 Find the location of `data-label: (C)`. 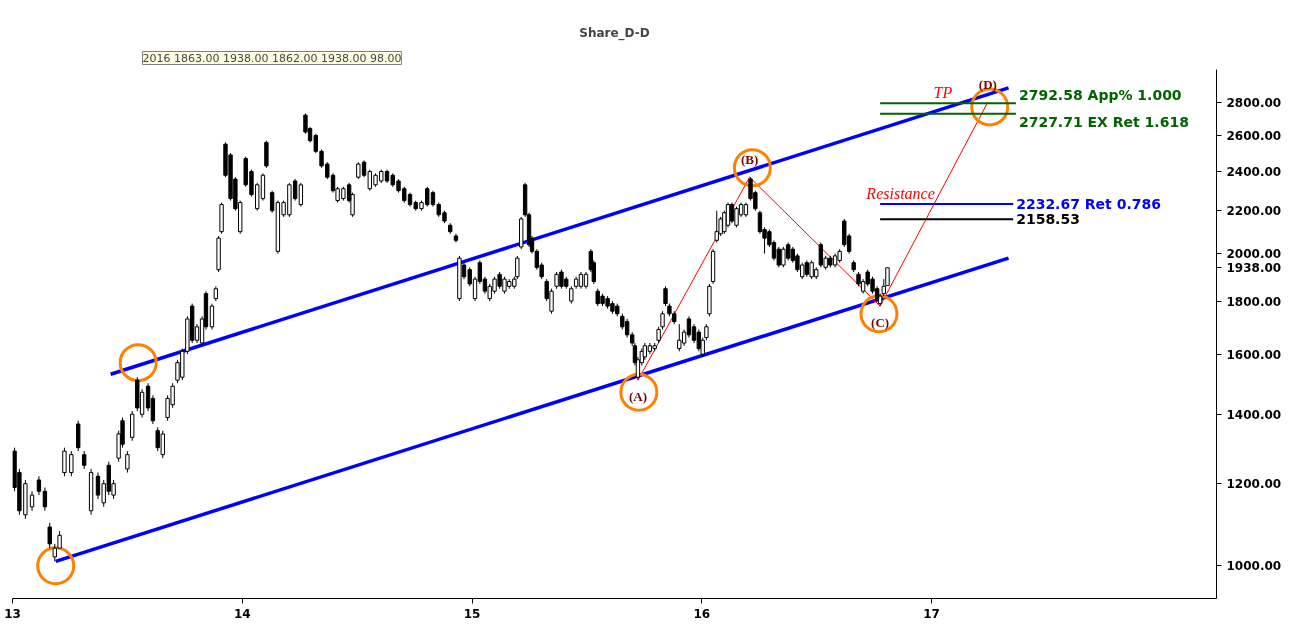

data-label: (C) is located at coordinates (880, 323).